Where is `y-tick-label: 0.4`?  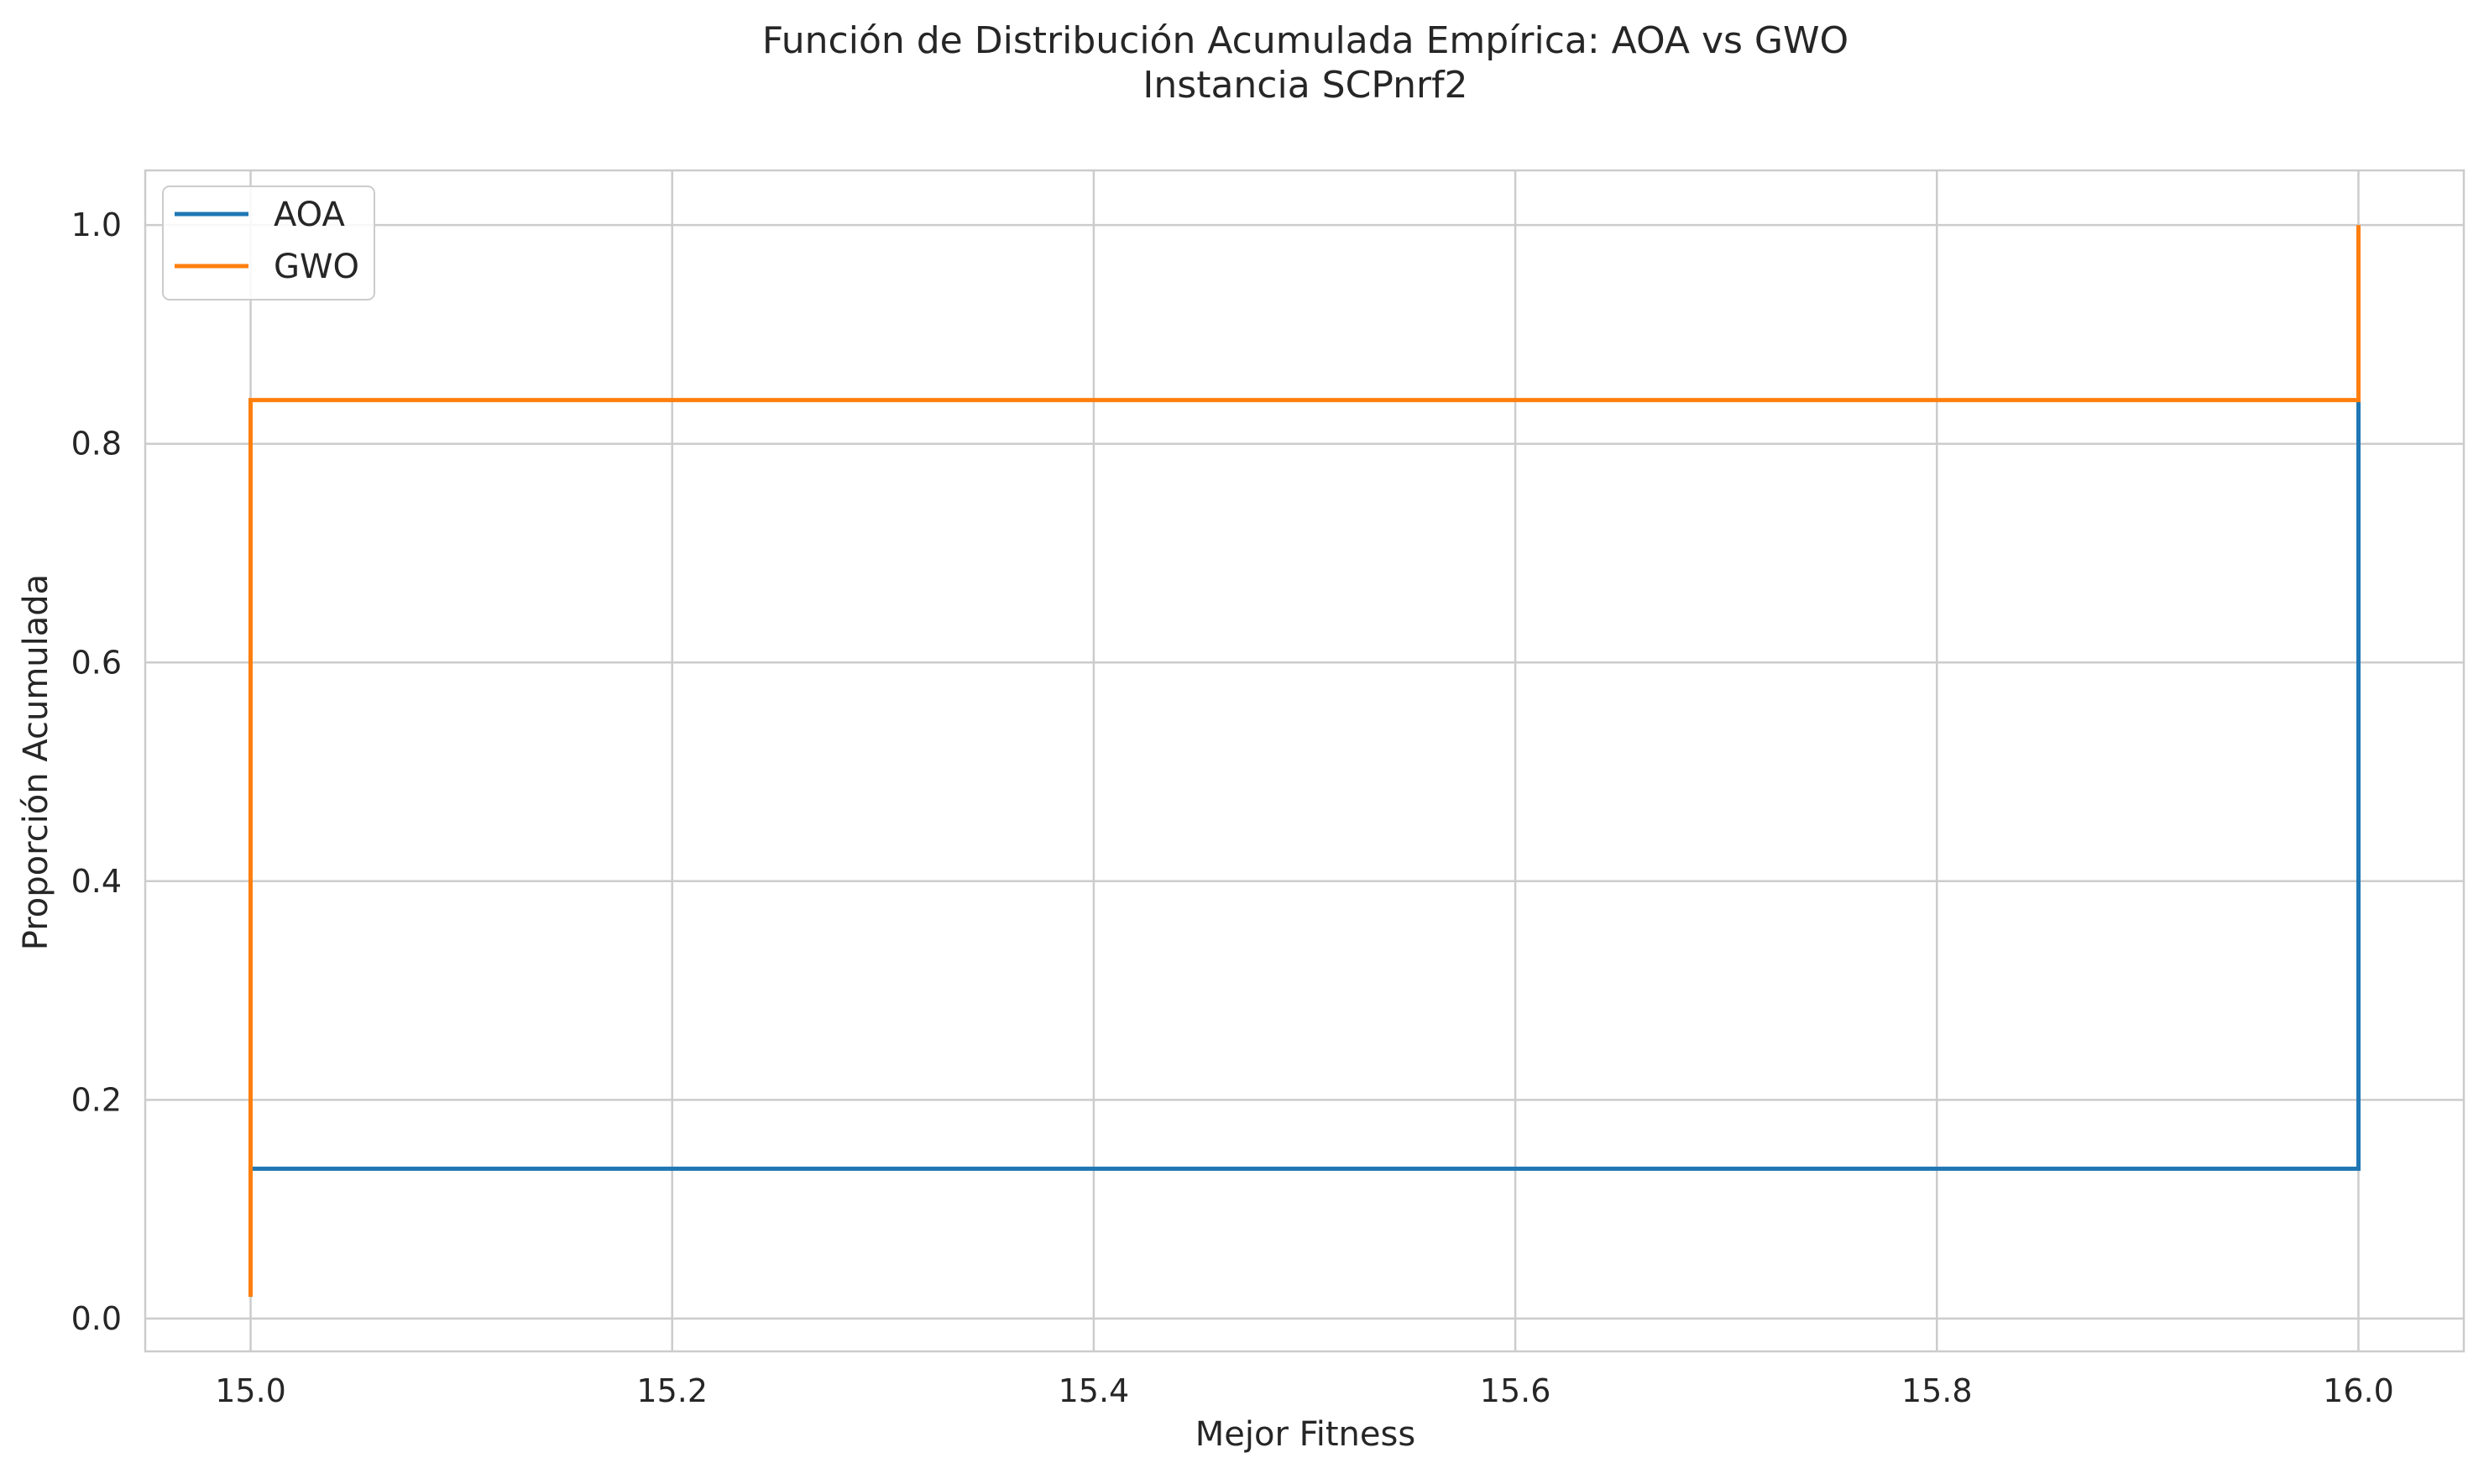 y-tick-label: 0.4 is located at coordinates (96, 881).